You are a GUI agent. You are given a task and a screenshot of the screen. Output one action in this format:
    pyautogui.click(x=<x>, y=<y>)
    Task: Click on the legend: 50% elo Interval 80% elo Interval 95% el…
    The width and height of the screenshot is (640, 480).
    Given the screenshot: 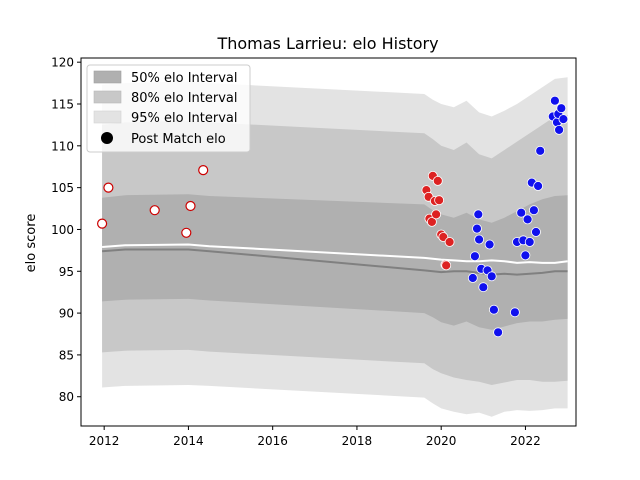 What is the action you would take?
    pyautogui.click(x=168, y=108)
    